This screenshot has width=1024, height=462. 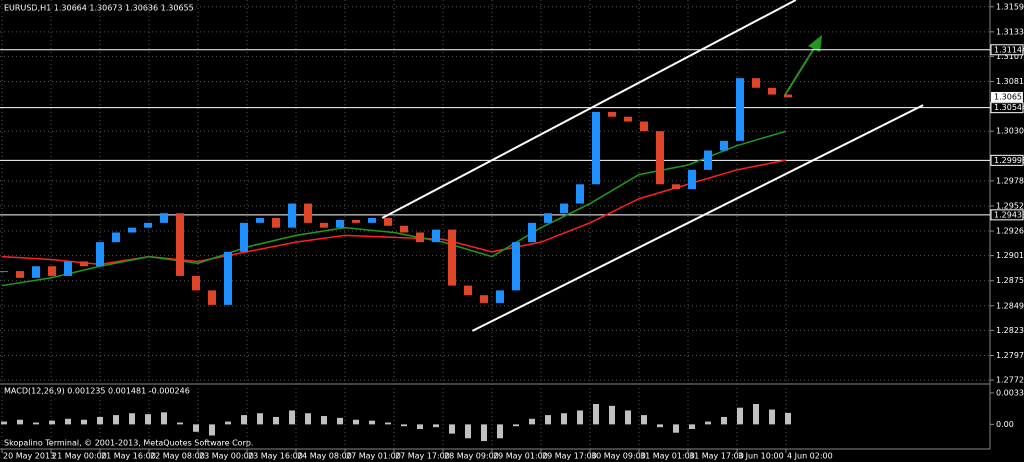 I want to click on x-tick-label: 27 May 01:00, so click(x=373, y=456).